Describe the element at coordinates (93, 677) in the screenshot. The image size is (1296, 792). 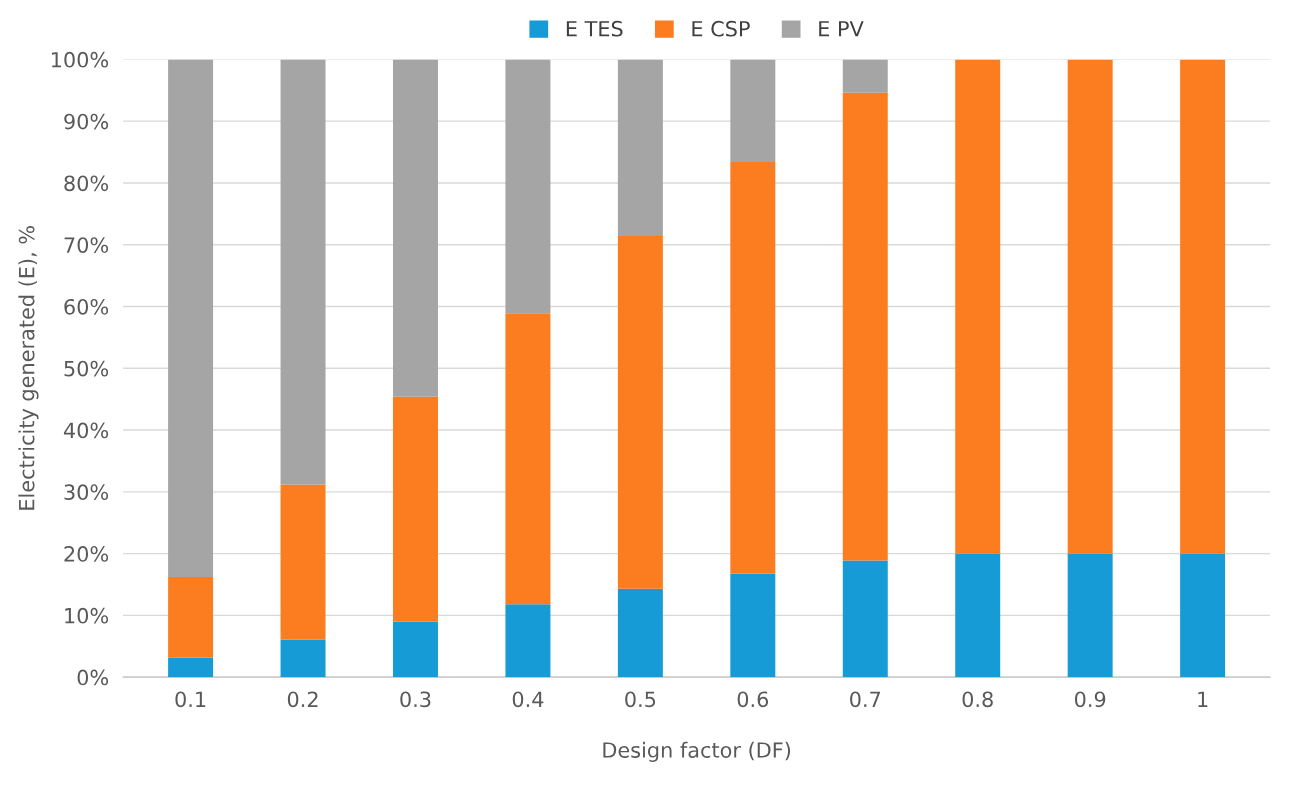
I see `y-tick-label: 0%` at that location.